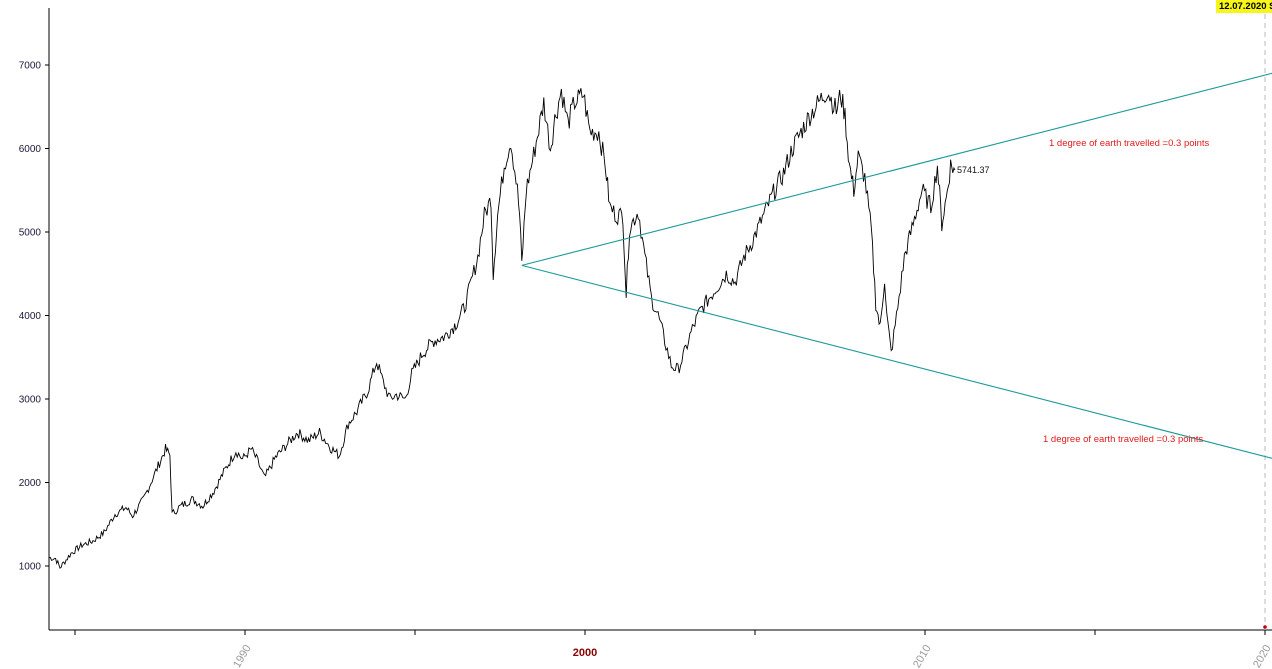 The image size is (1272, 669). What do you see at coordinates (30, 483) in the screenshot?
I see `y-tick-label: 2000` at bounding box center [30, 483].